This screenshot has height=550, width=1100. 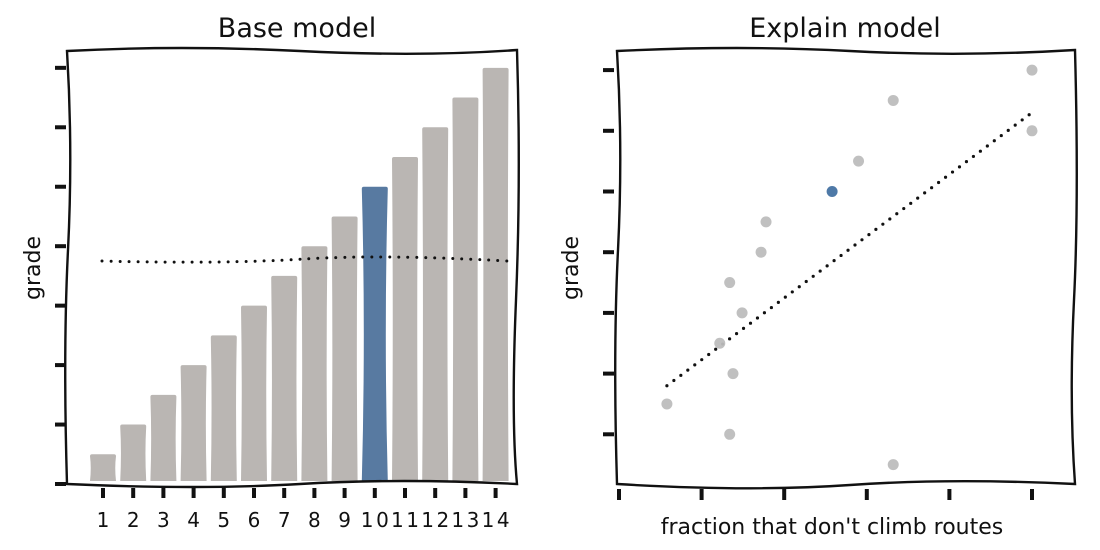 What do you see at coordinates (465, 520) in the screenshot?
I see `x-tick-label: 13` at bounding box center [465, 520].